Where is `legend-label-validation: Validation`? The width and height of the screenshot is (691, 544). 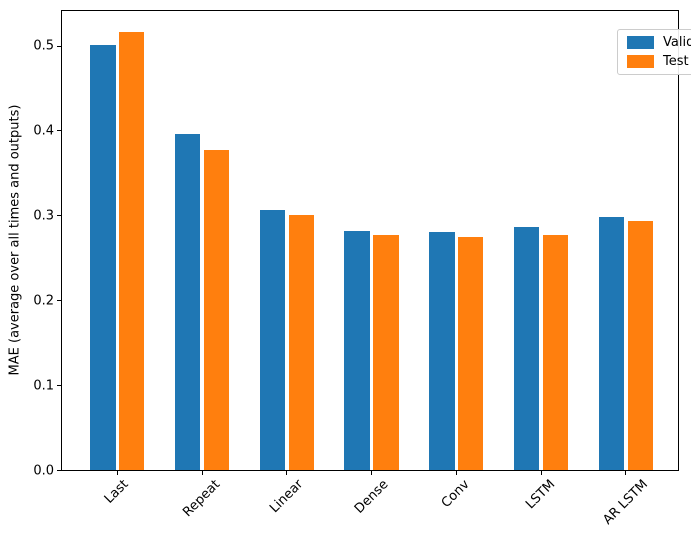 legend-label-validation: Validation is located at coordinates (677, 42).